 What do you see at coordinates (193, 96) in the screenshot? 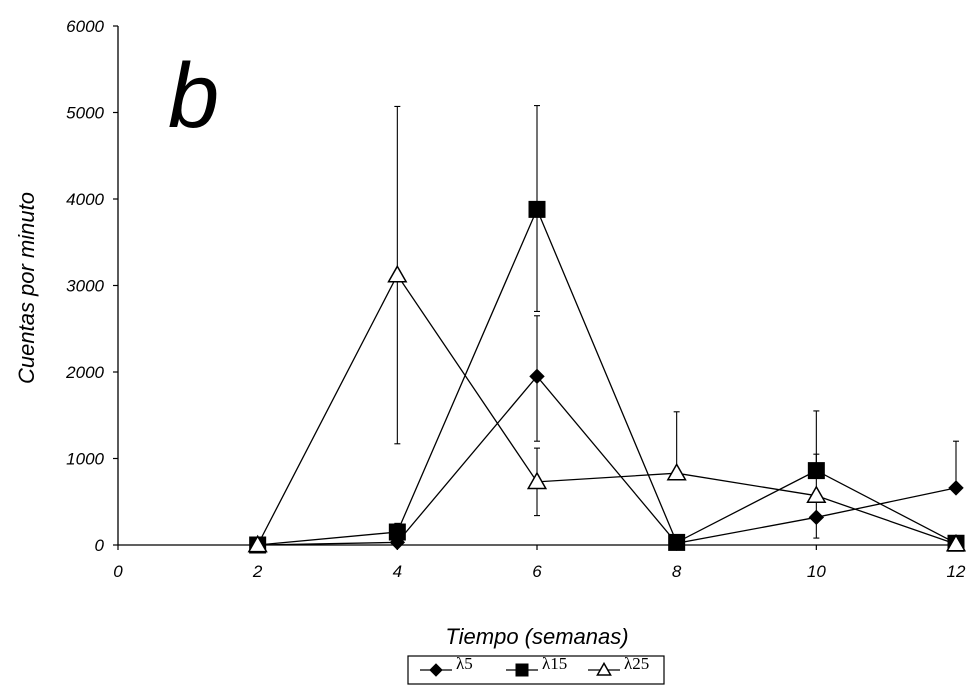
I see `panel-label: b` at bounding box center [193, 96].